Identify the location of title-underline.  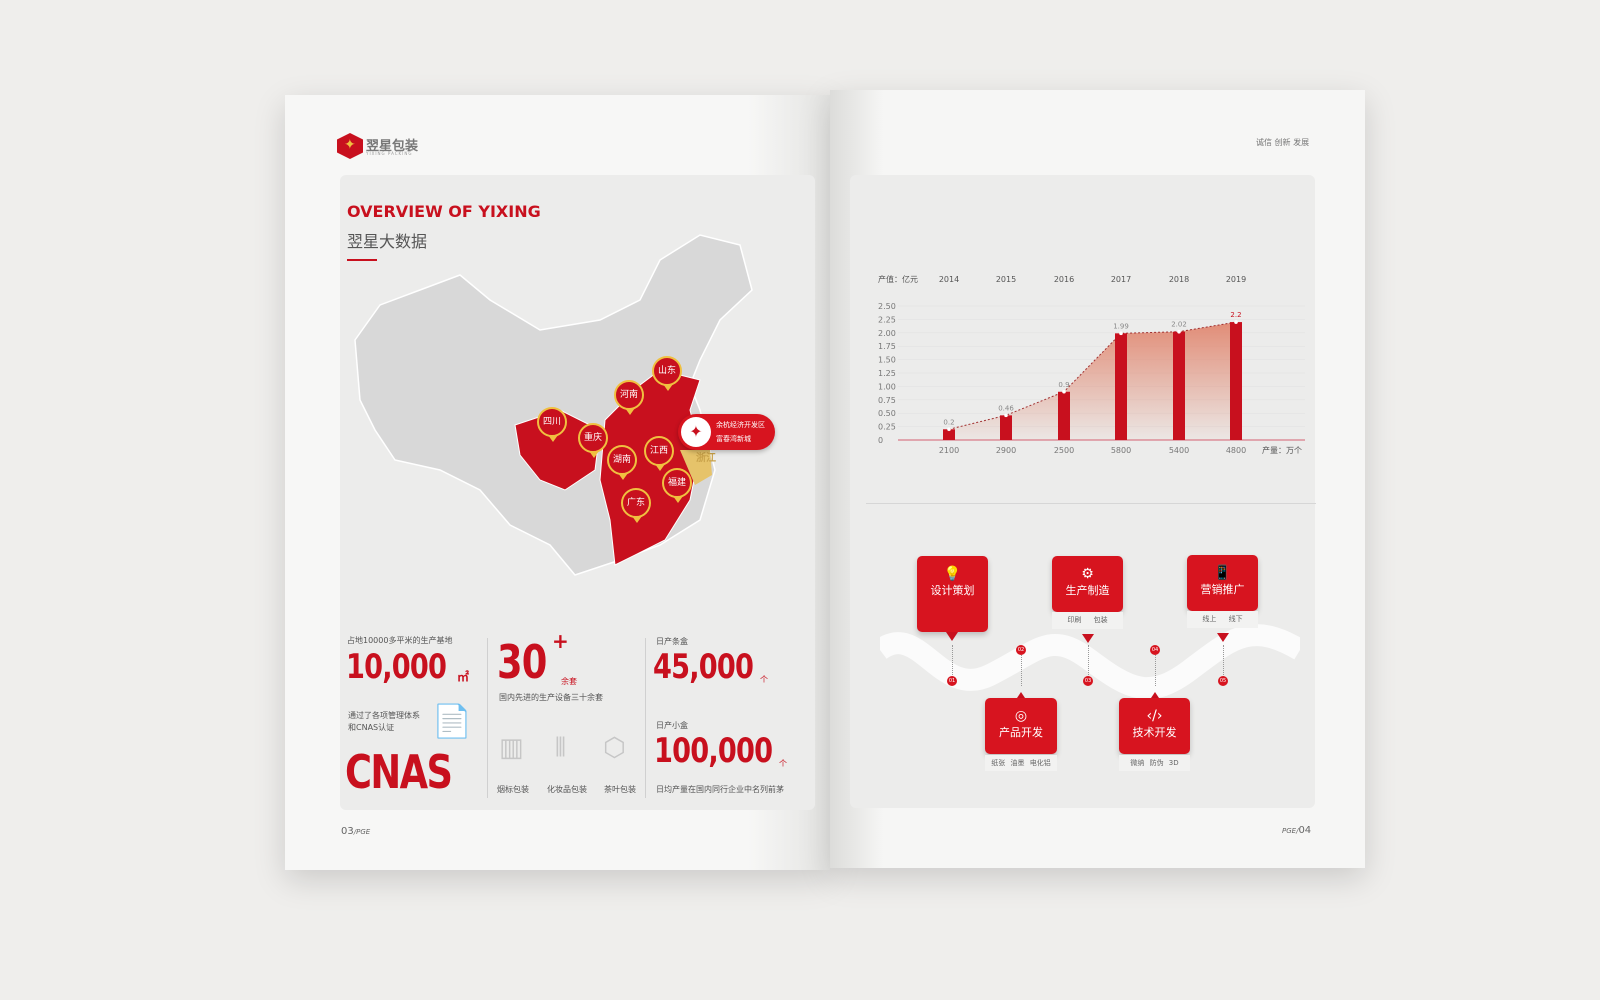
(362, 260).